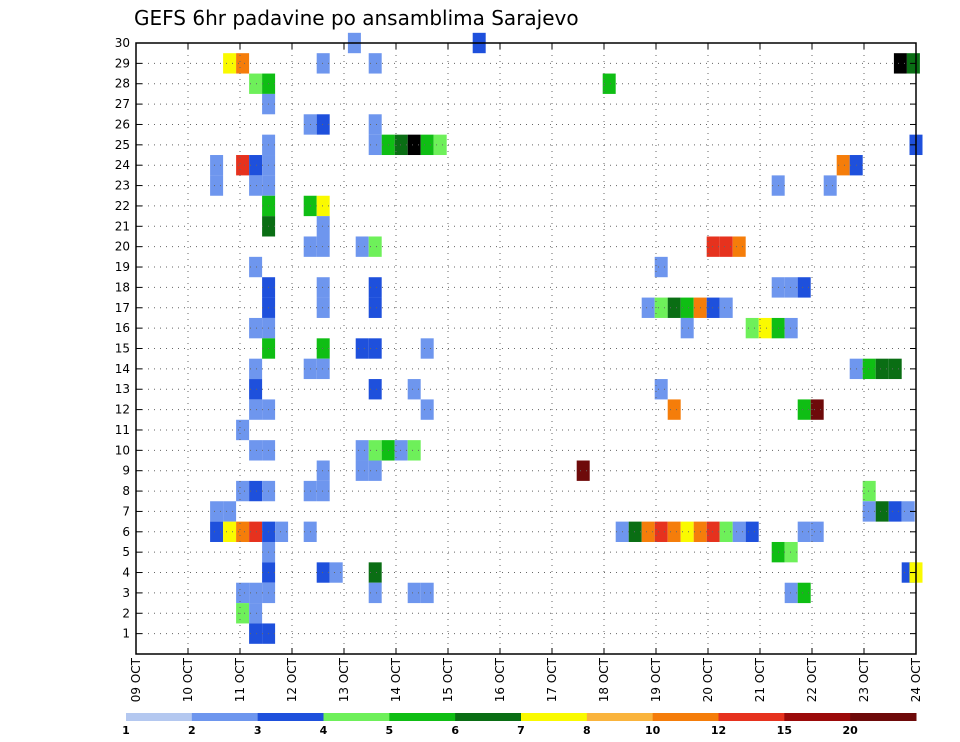 Image resolution: width=960 pixels, height=742 pixels. What do you see at coordinates (396, 679) in the screenshot?
I see `x-tick-label: 14 OCT` at bounding box center [396, 679].